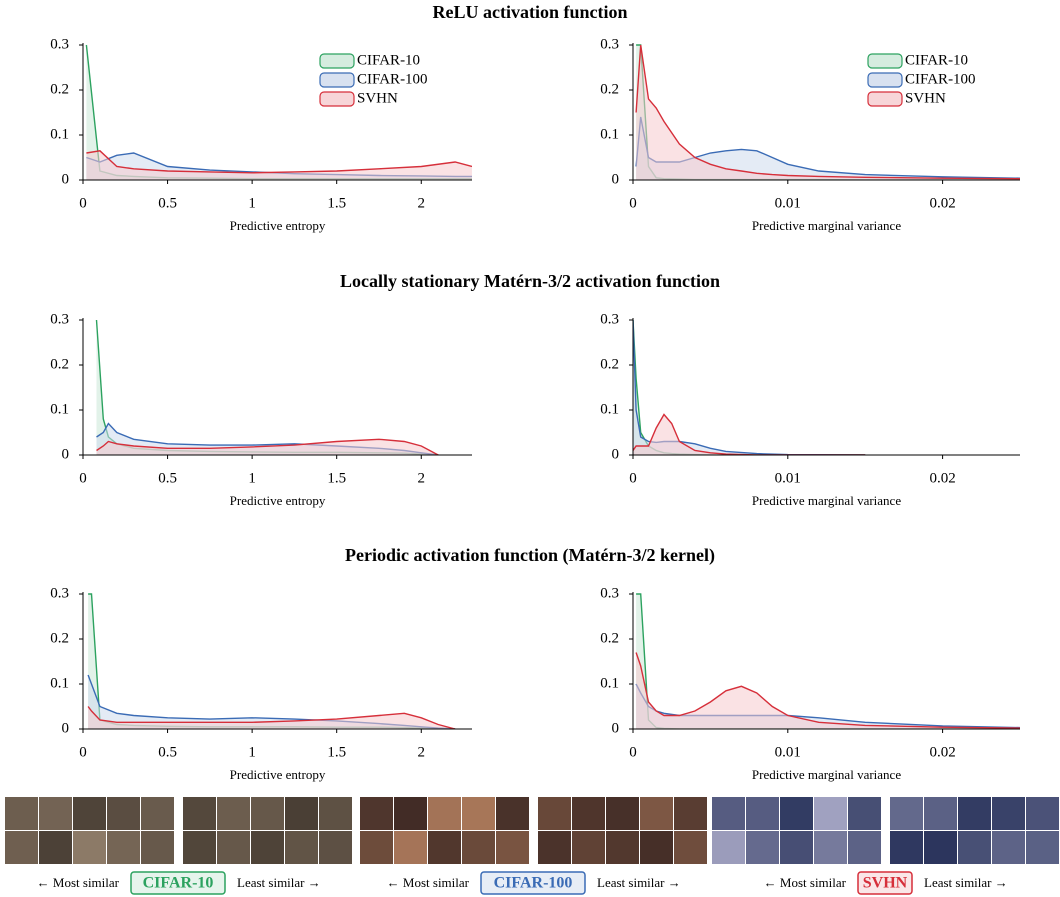 This screenshot has width=1060, height=897. What do you see at coordinates (167, 203) in the screenshot?
I see `x-tick-label: 0.5` at bounding box center [167, 203].